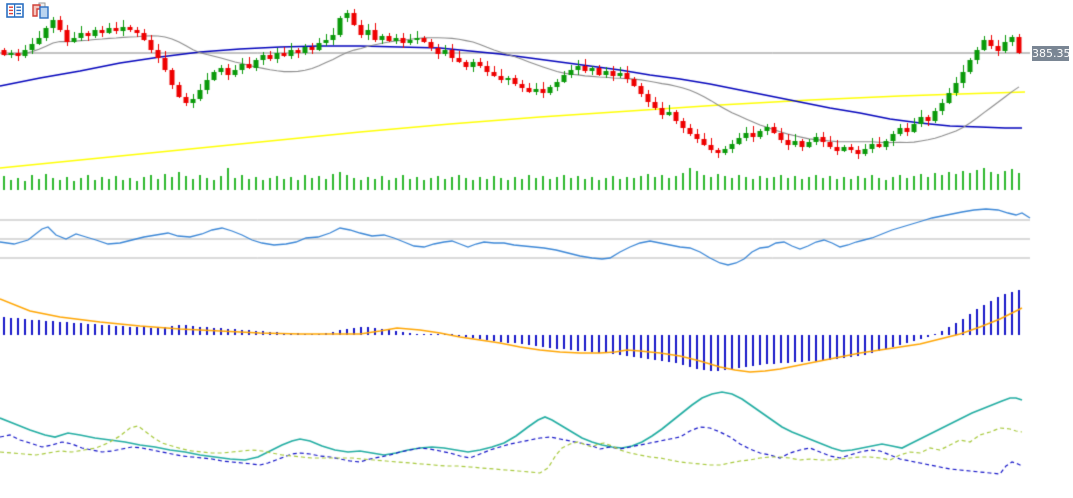 Image resolution: width=1073 pixels, height=498 pixels. Describe the element at coordinates (28, 11) in the screenshot. I see `chart-toolbar` at that location.